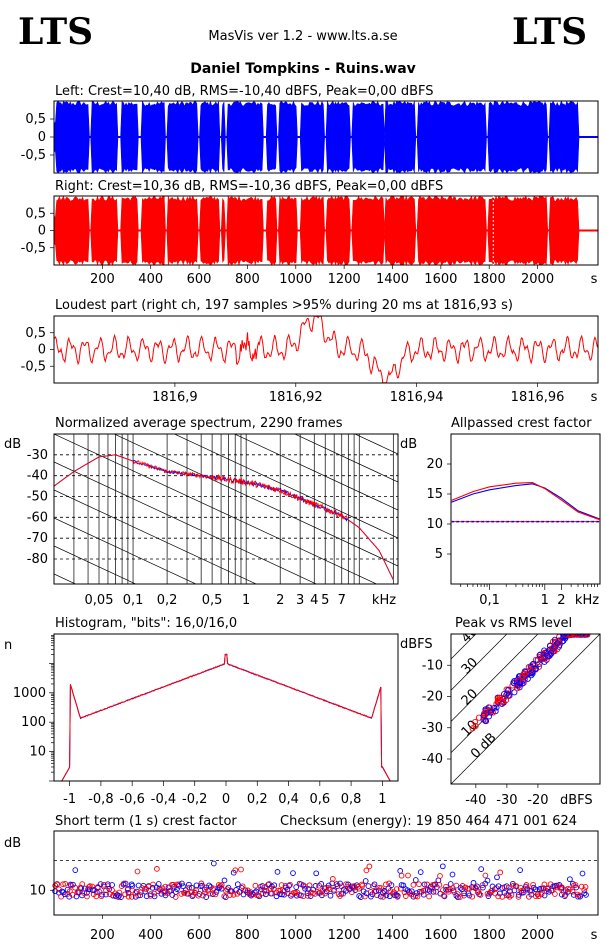 The width and height of the screenshot is (606, 946). Describe the element at coordinates (432, 665) in the screenshot. I see `peak-rms-ytick-label: -10` at that location.